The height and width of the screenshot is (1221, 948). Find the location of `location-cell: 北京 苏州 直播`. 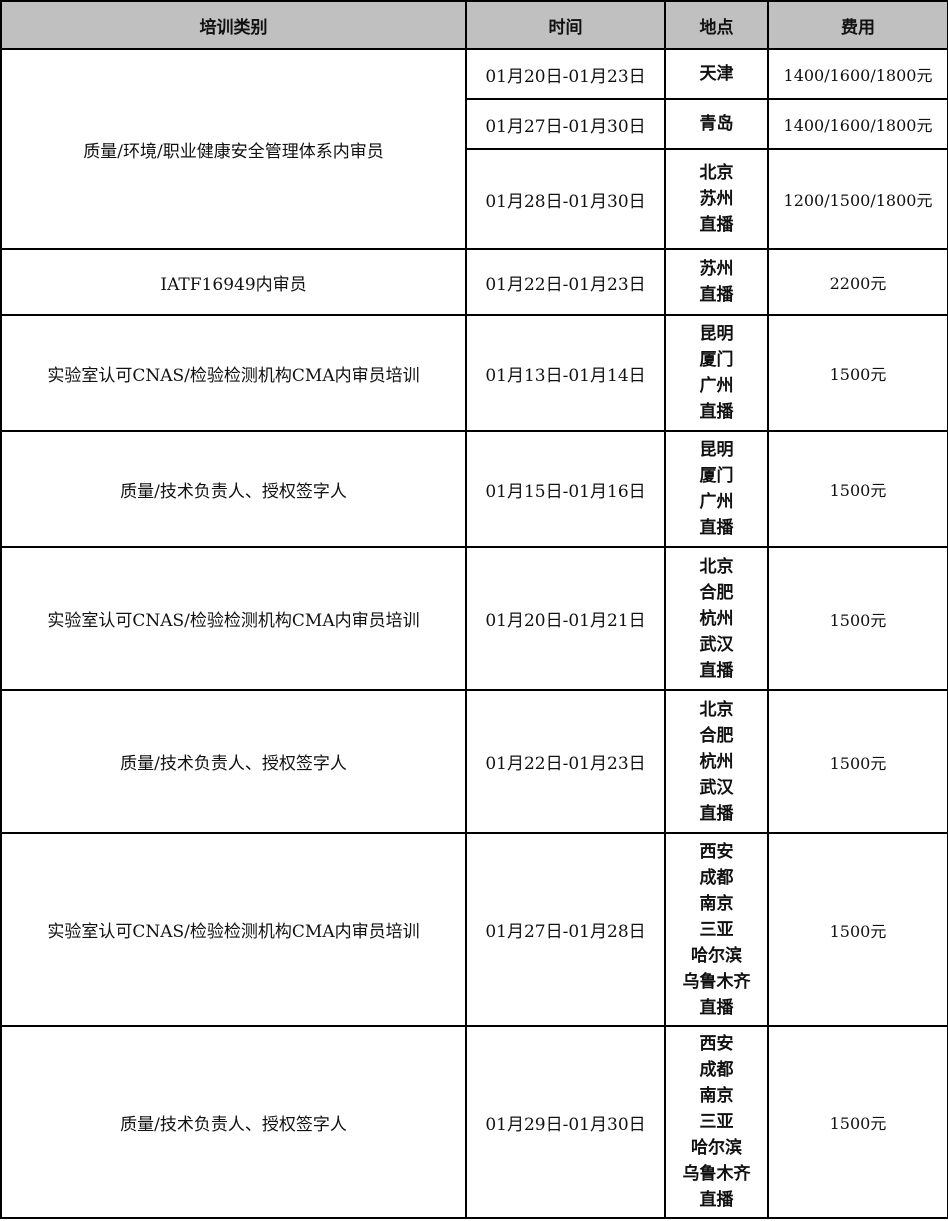

location-cell: 北京 苏州 直播 is located at coordinates (716, 199).